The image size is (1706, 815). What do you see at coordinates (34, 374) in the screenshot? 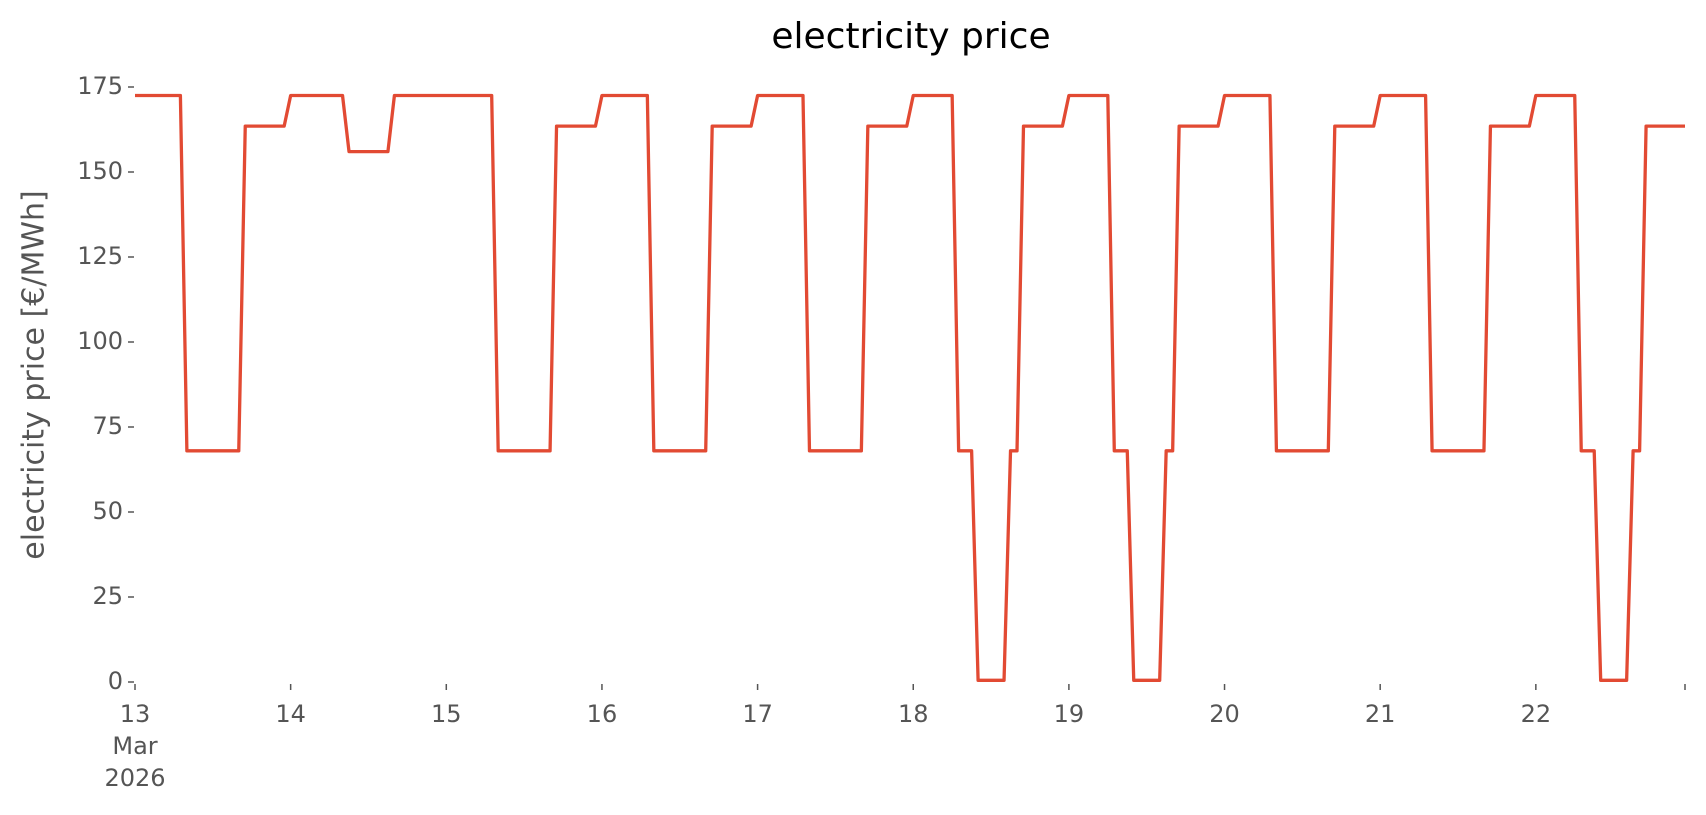
I see `y-axis-label: electricity price [€/MWh]` at bounding box center [34, 374].